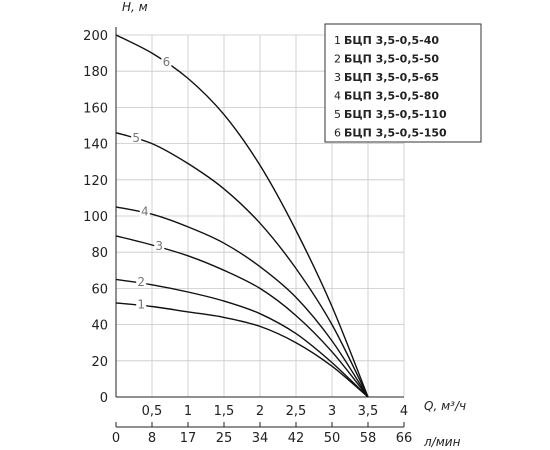  What do you see at coordinates (332, 411) in the screenshot?
I see `x-tick-label: 3` at bounding box center [332, 411].